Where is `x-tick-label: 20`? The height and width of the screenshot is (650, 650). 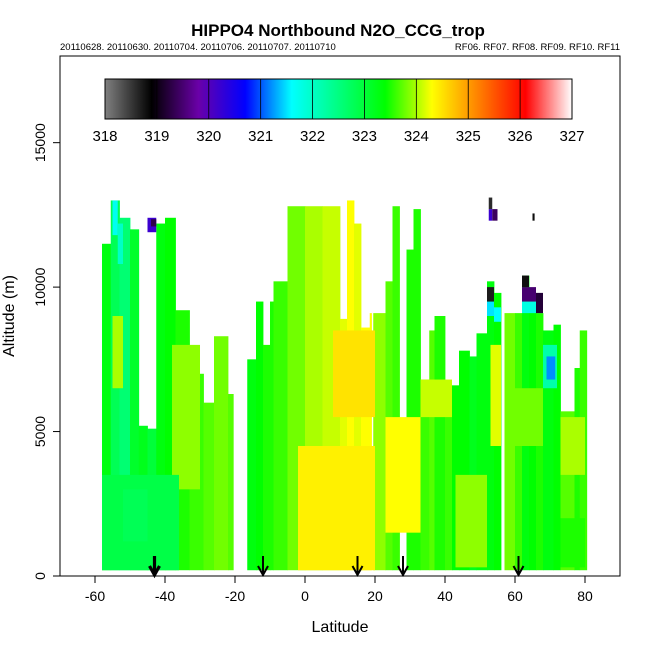 x-tick-label: 20 is located at coordinates (375, 596).